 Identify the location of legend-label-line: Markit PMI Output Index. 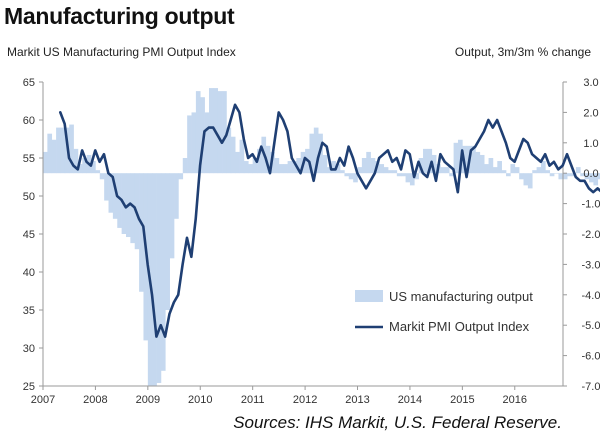
(459, 326).